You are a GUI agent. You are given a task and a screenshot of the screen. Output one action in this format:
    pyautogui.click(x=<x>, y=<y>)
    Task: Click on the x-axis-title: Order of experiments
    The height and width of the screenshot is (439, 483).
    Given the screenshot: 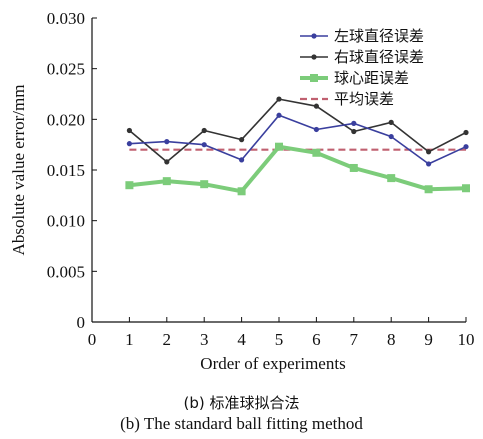 What is the action you would take?
    pyautogui.click(x=272, y=363)
    